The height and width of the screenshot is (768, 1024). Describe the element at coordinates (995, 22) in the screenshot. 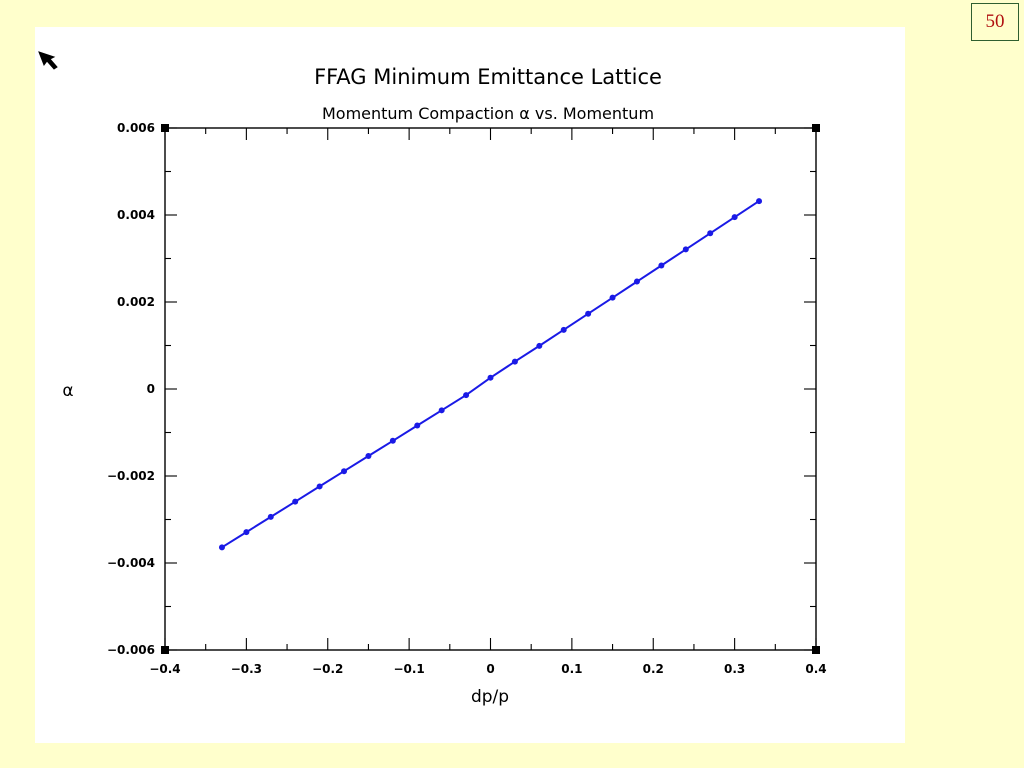

I see `page-number-badge: 50` at that location.